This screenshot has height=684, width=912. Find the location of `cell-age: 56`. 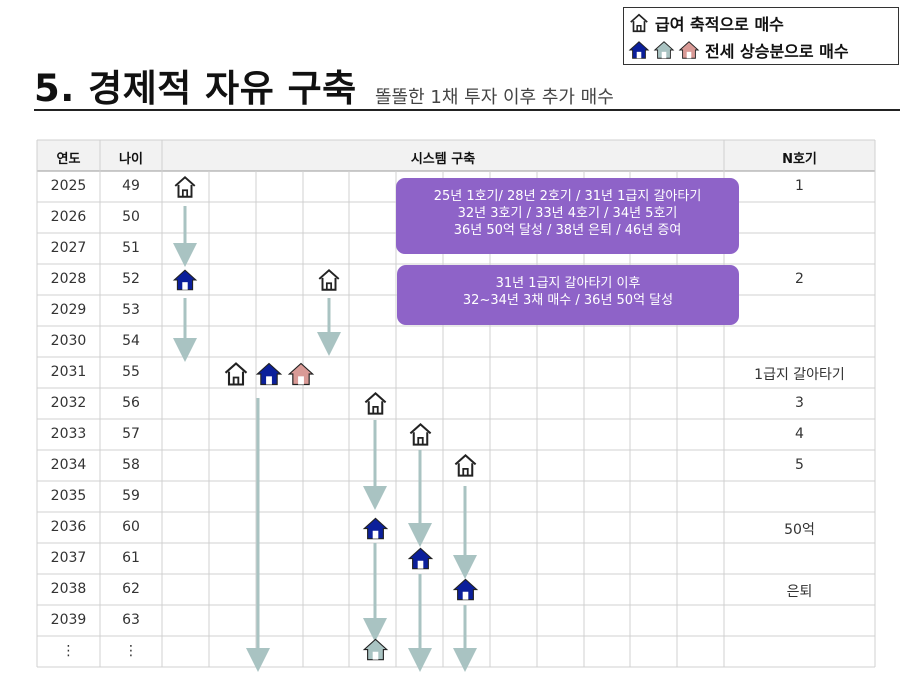

cell-age: 56 is located at coordinates (131, 403).